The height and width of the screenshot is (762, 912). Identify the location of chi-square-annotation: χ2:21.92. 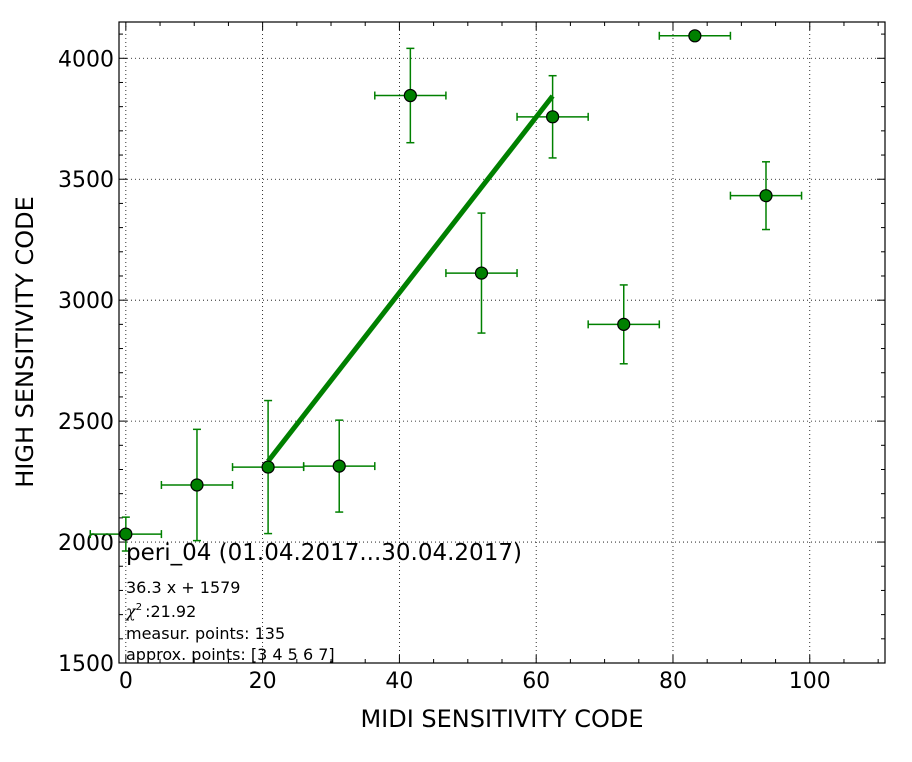
(160, 611).